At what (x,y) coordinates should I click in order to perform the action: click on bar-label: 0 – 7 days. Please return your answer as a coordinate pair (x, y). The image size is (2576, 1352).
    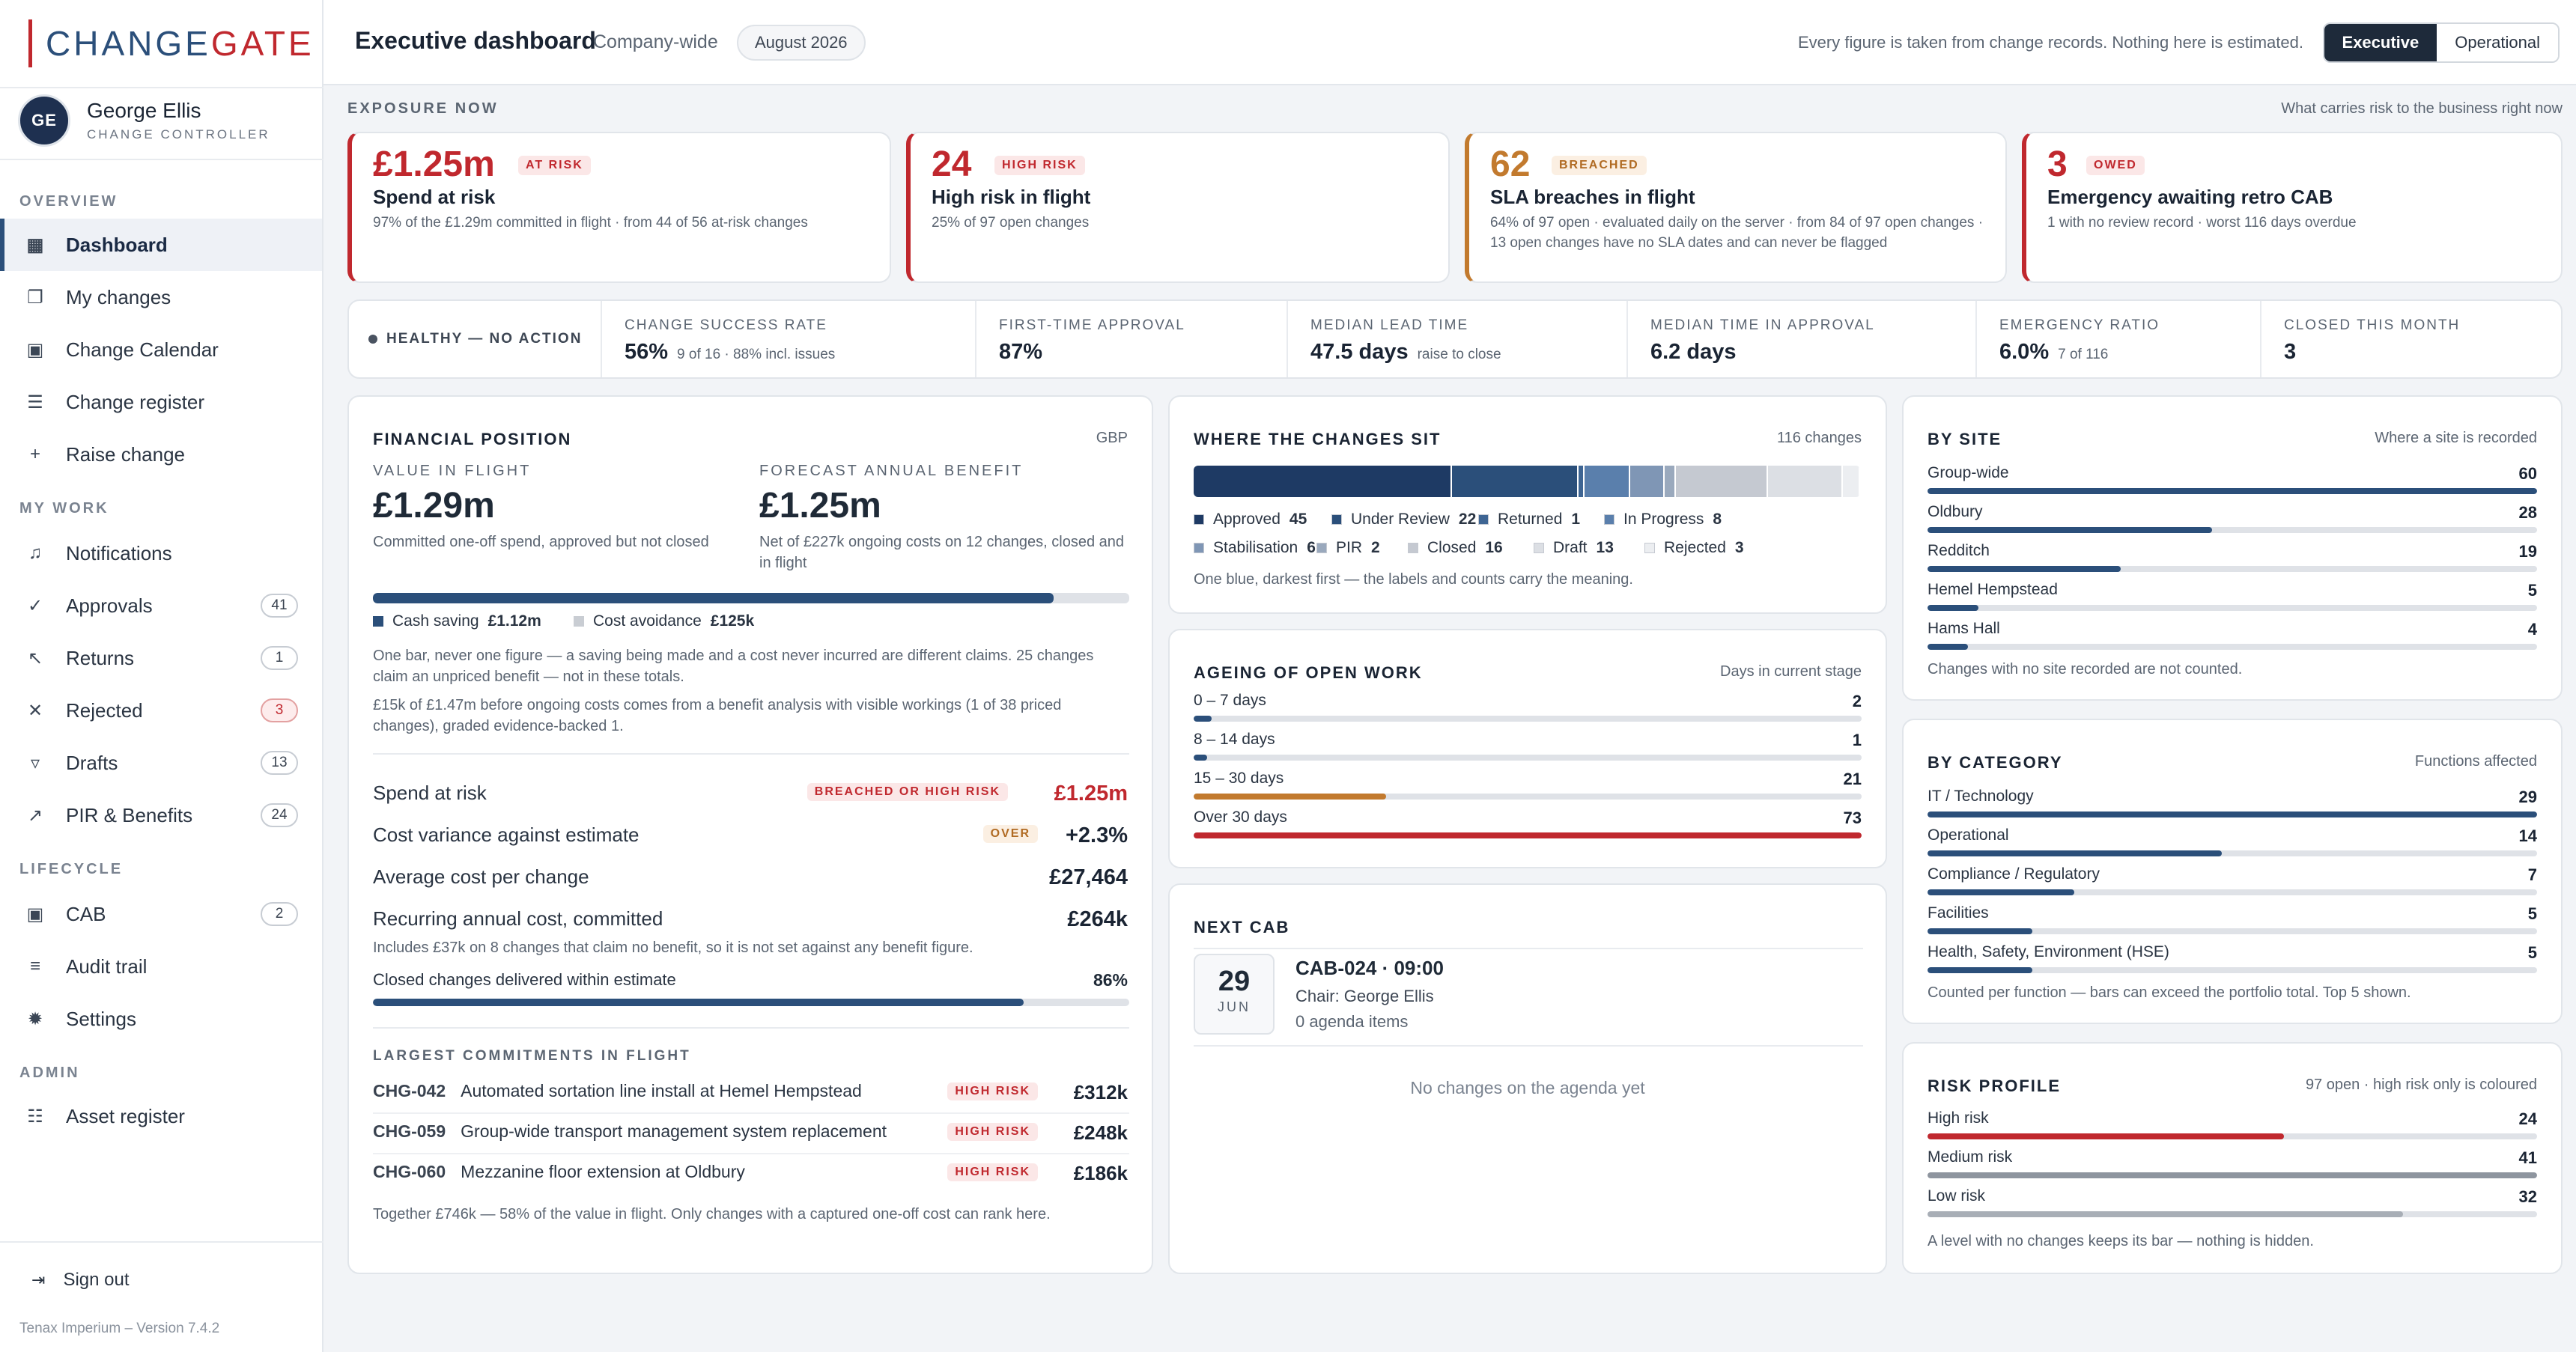
    Looking at the image, I should click on (1230, 700).